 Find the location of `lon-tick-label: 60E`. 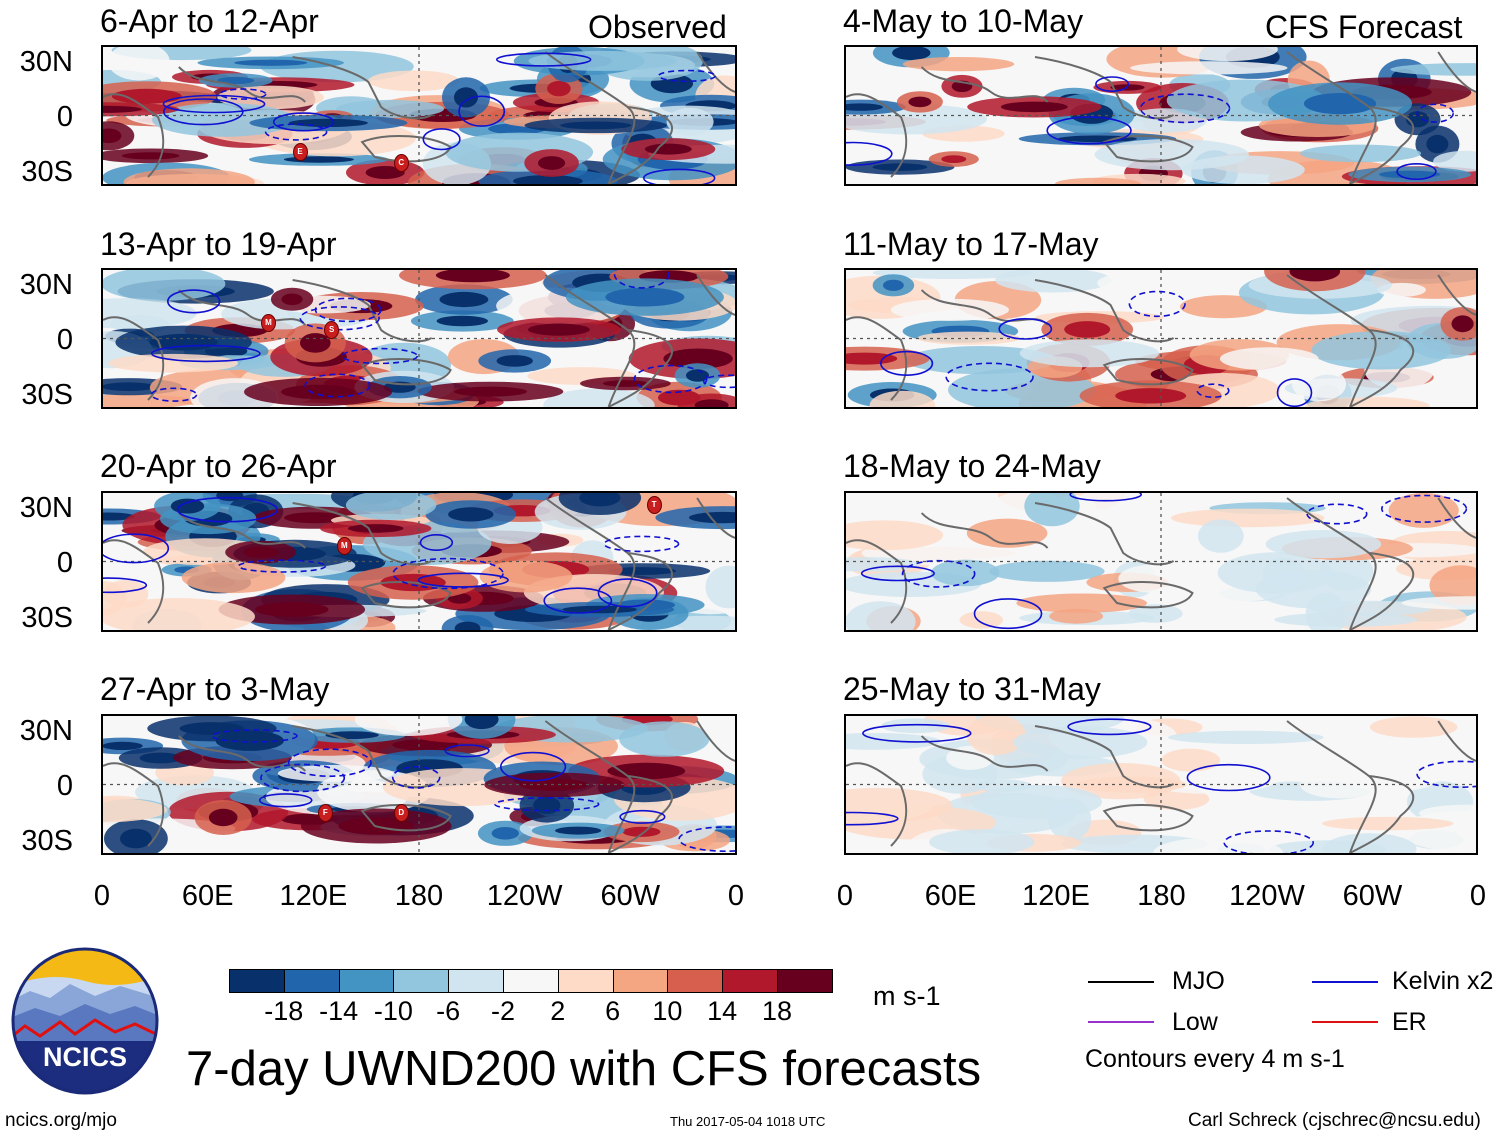

lon-tick-label: 60E is located at coordinates (207, 896).